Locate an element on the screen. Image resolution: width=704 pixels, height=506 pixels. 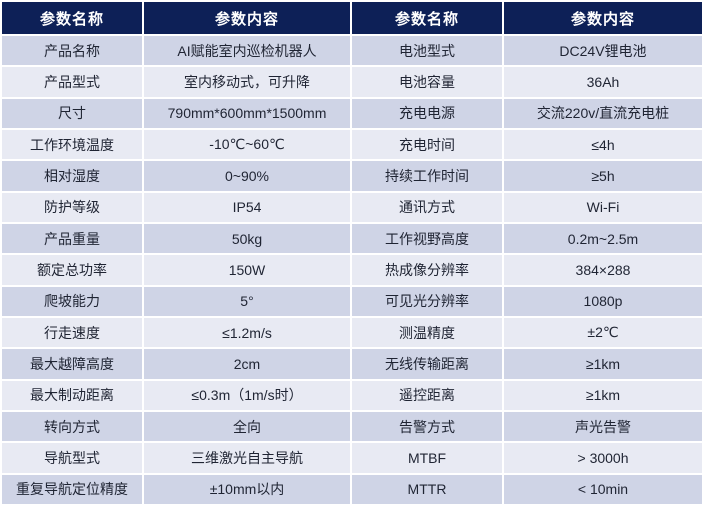
param-name-cell: 额定总功率 is located at coordinates (72, 270).